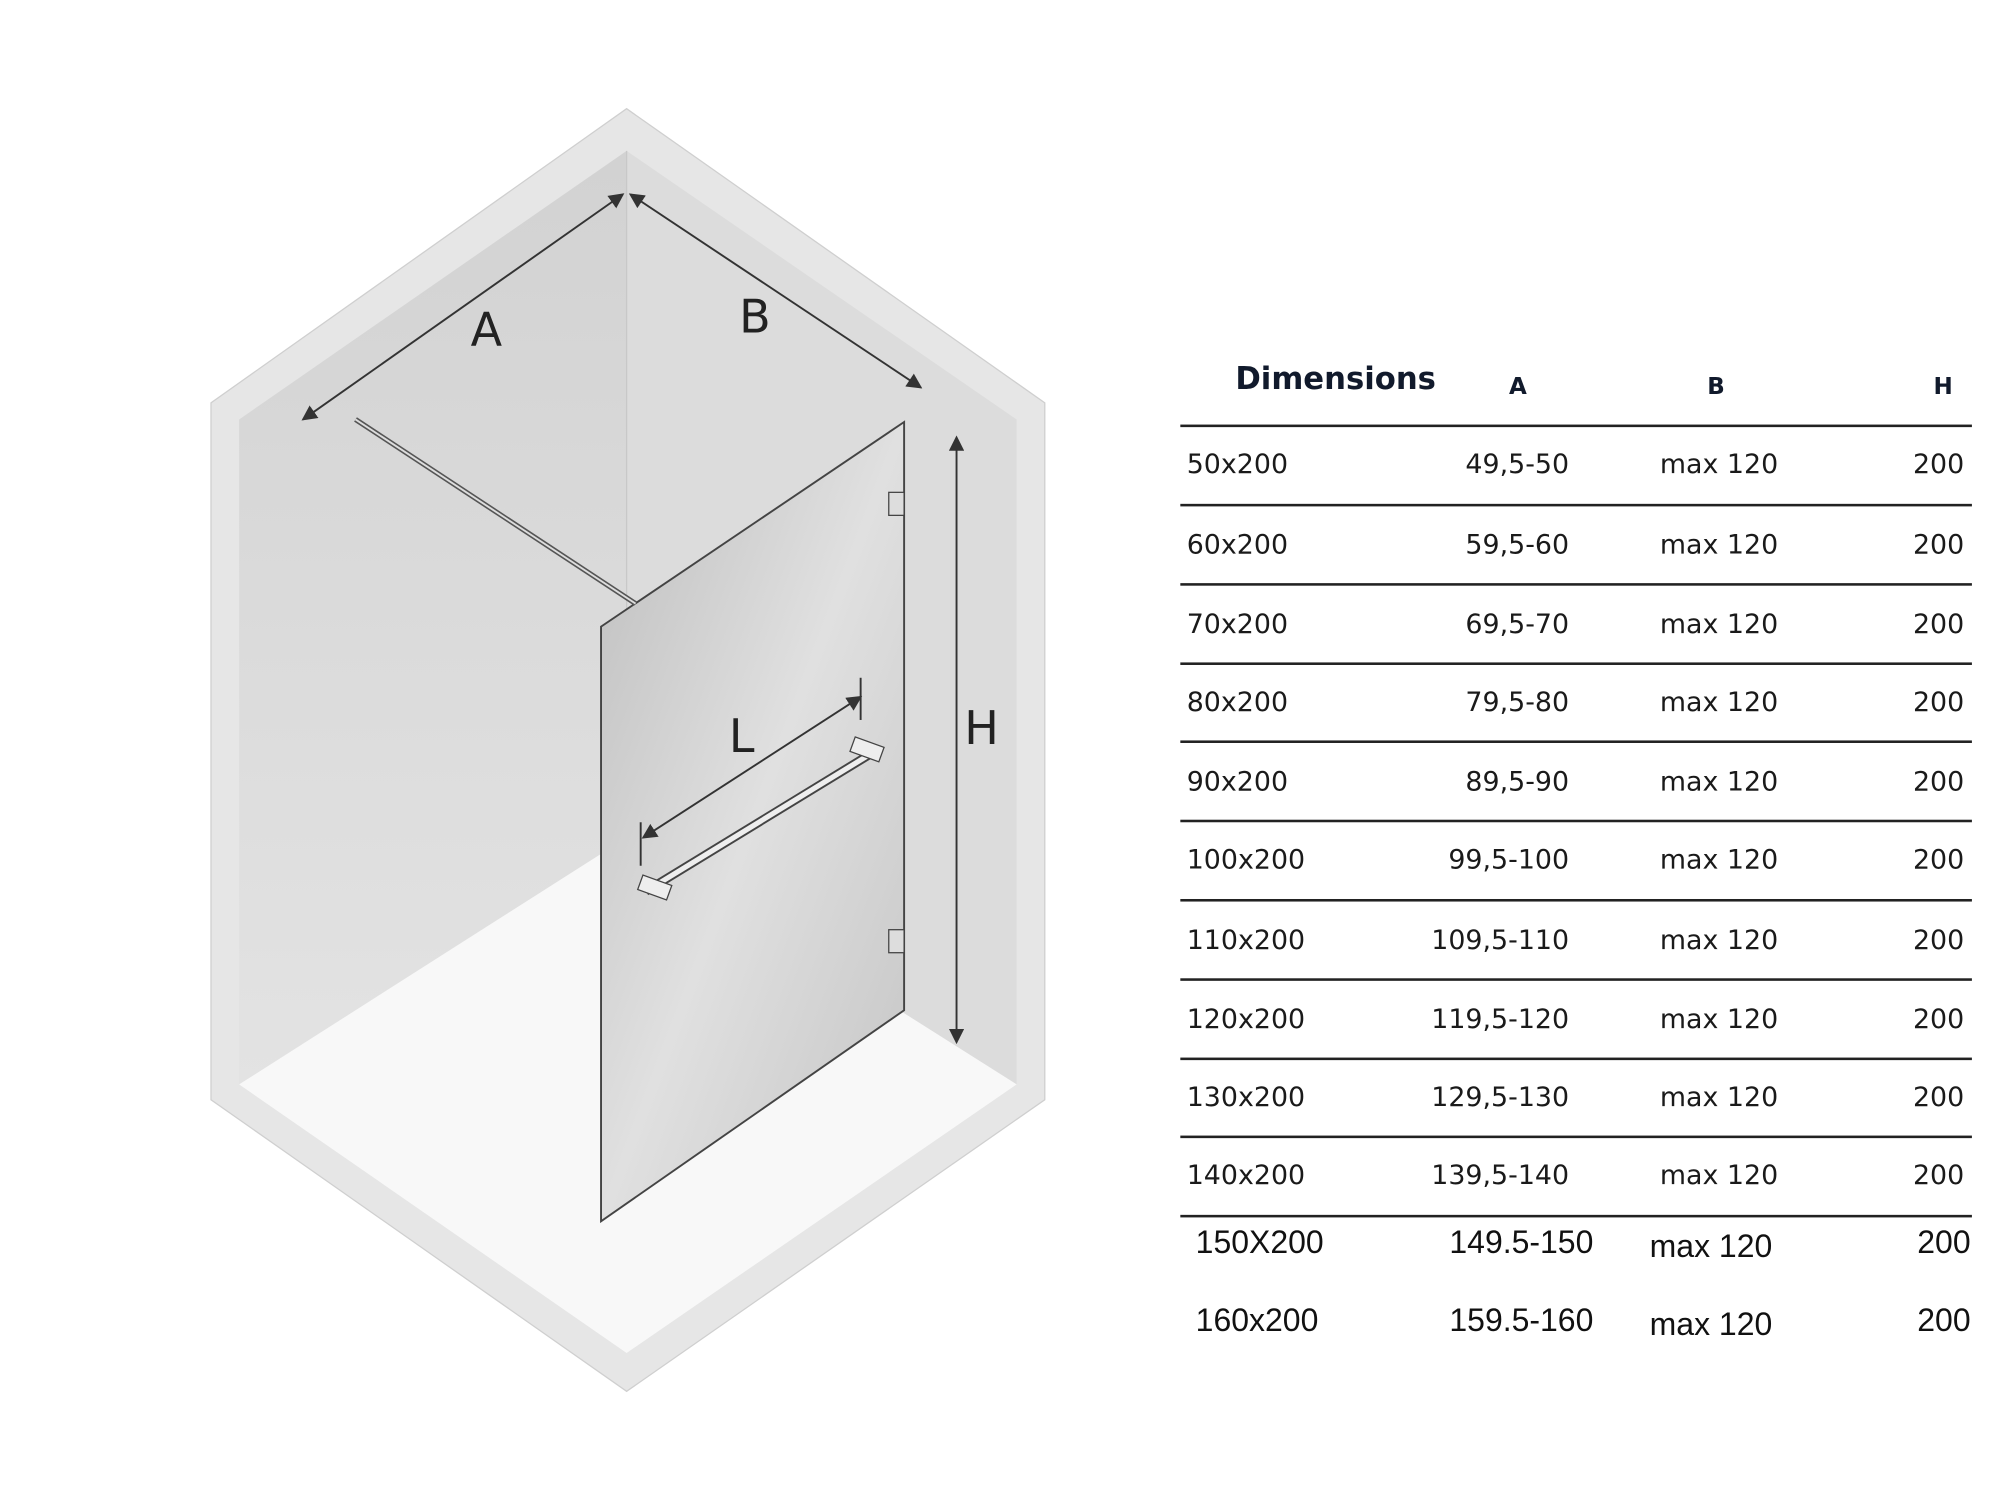 This screenshot has height=1496, width=1995. What do you see at coordinates (1509, 859) in the screenshot?
I see `cell-a: 99,5-100` at bounding box center [1509, 859].